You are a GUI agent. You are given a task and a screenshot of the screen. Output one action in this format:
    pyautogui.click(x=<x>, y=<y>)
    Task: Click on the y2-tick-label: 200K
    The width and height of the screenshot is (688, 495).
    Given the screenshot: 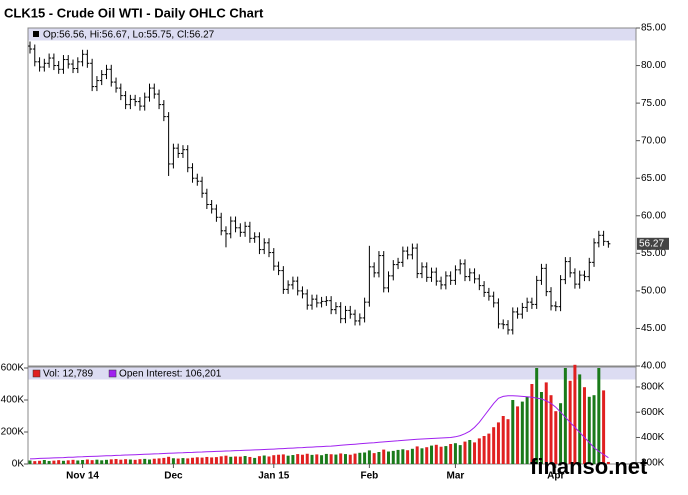 What is the action you would take?
    pyautogui.click(x=653, y=462)
    